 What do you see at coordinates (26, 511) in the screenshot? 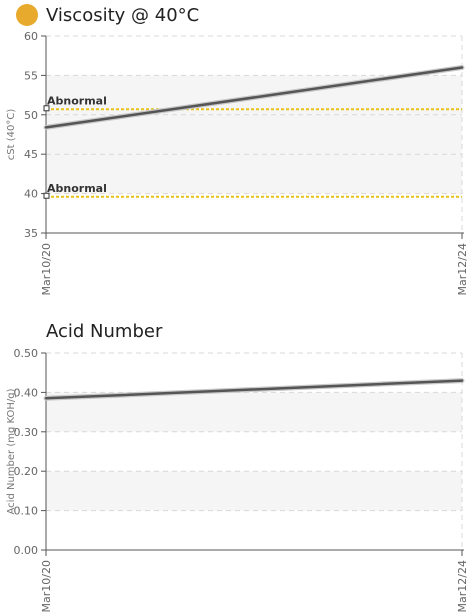
I see `acid-number-y-tick-label: 0.10` at bounding box center [26, 511].